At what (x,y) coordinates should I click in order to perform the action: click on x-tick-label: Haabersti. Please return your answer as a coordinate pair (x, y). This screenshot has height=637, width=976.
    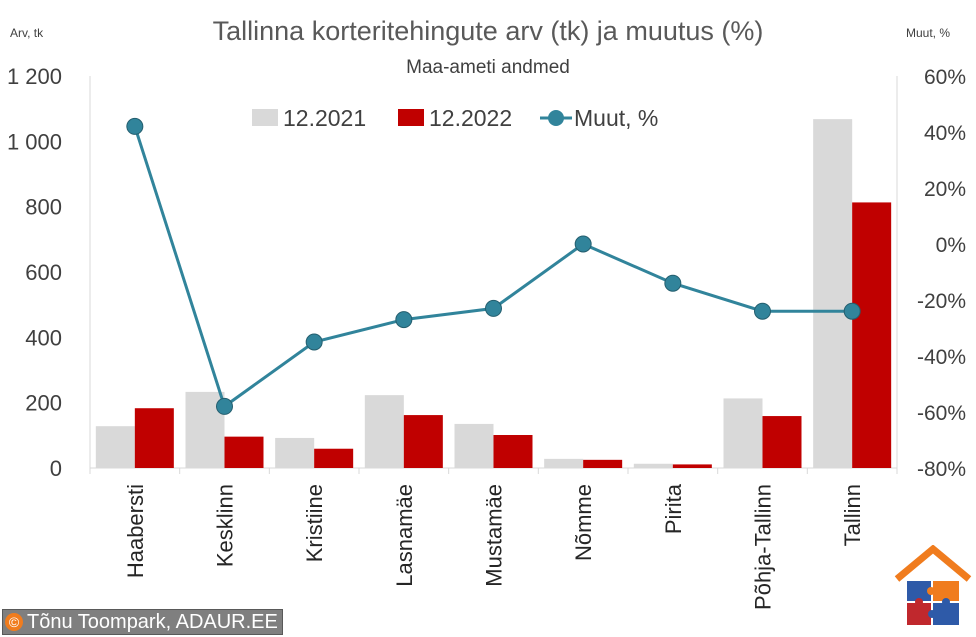
    Looking at the image, I should click on (135, 531).